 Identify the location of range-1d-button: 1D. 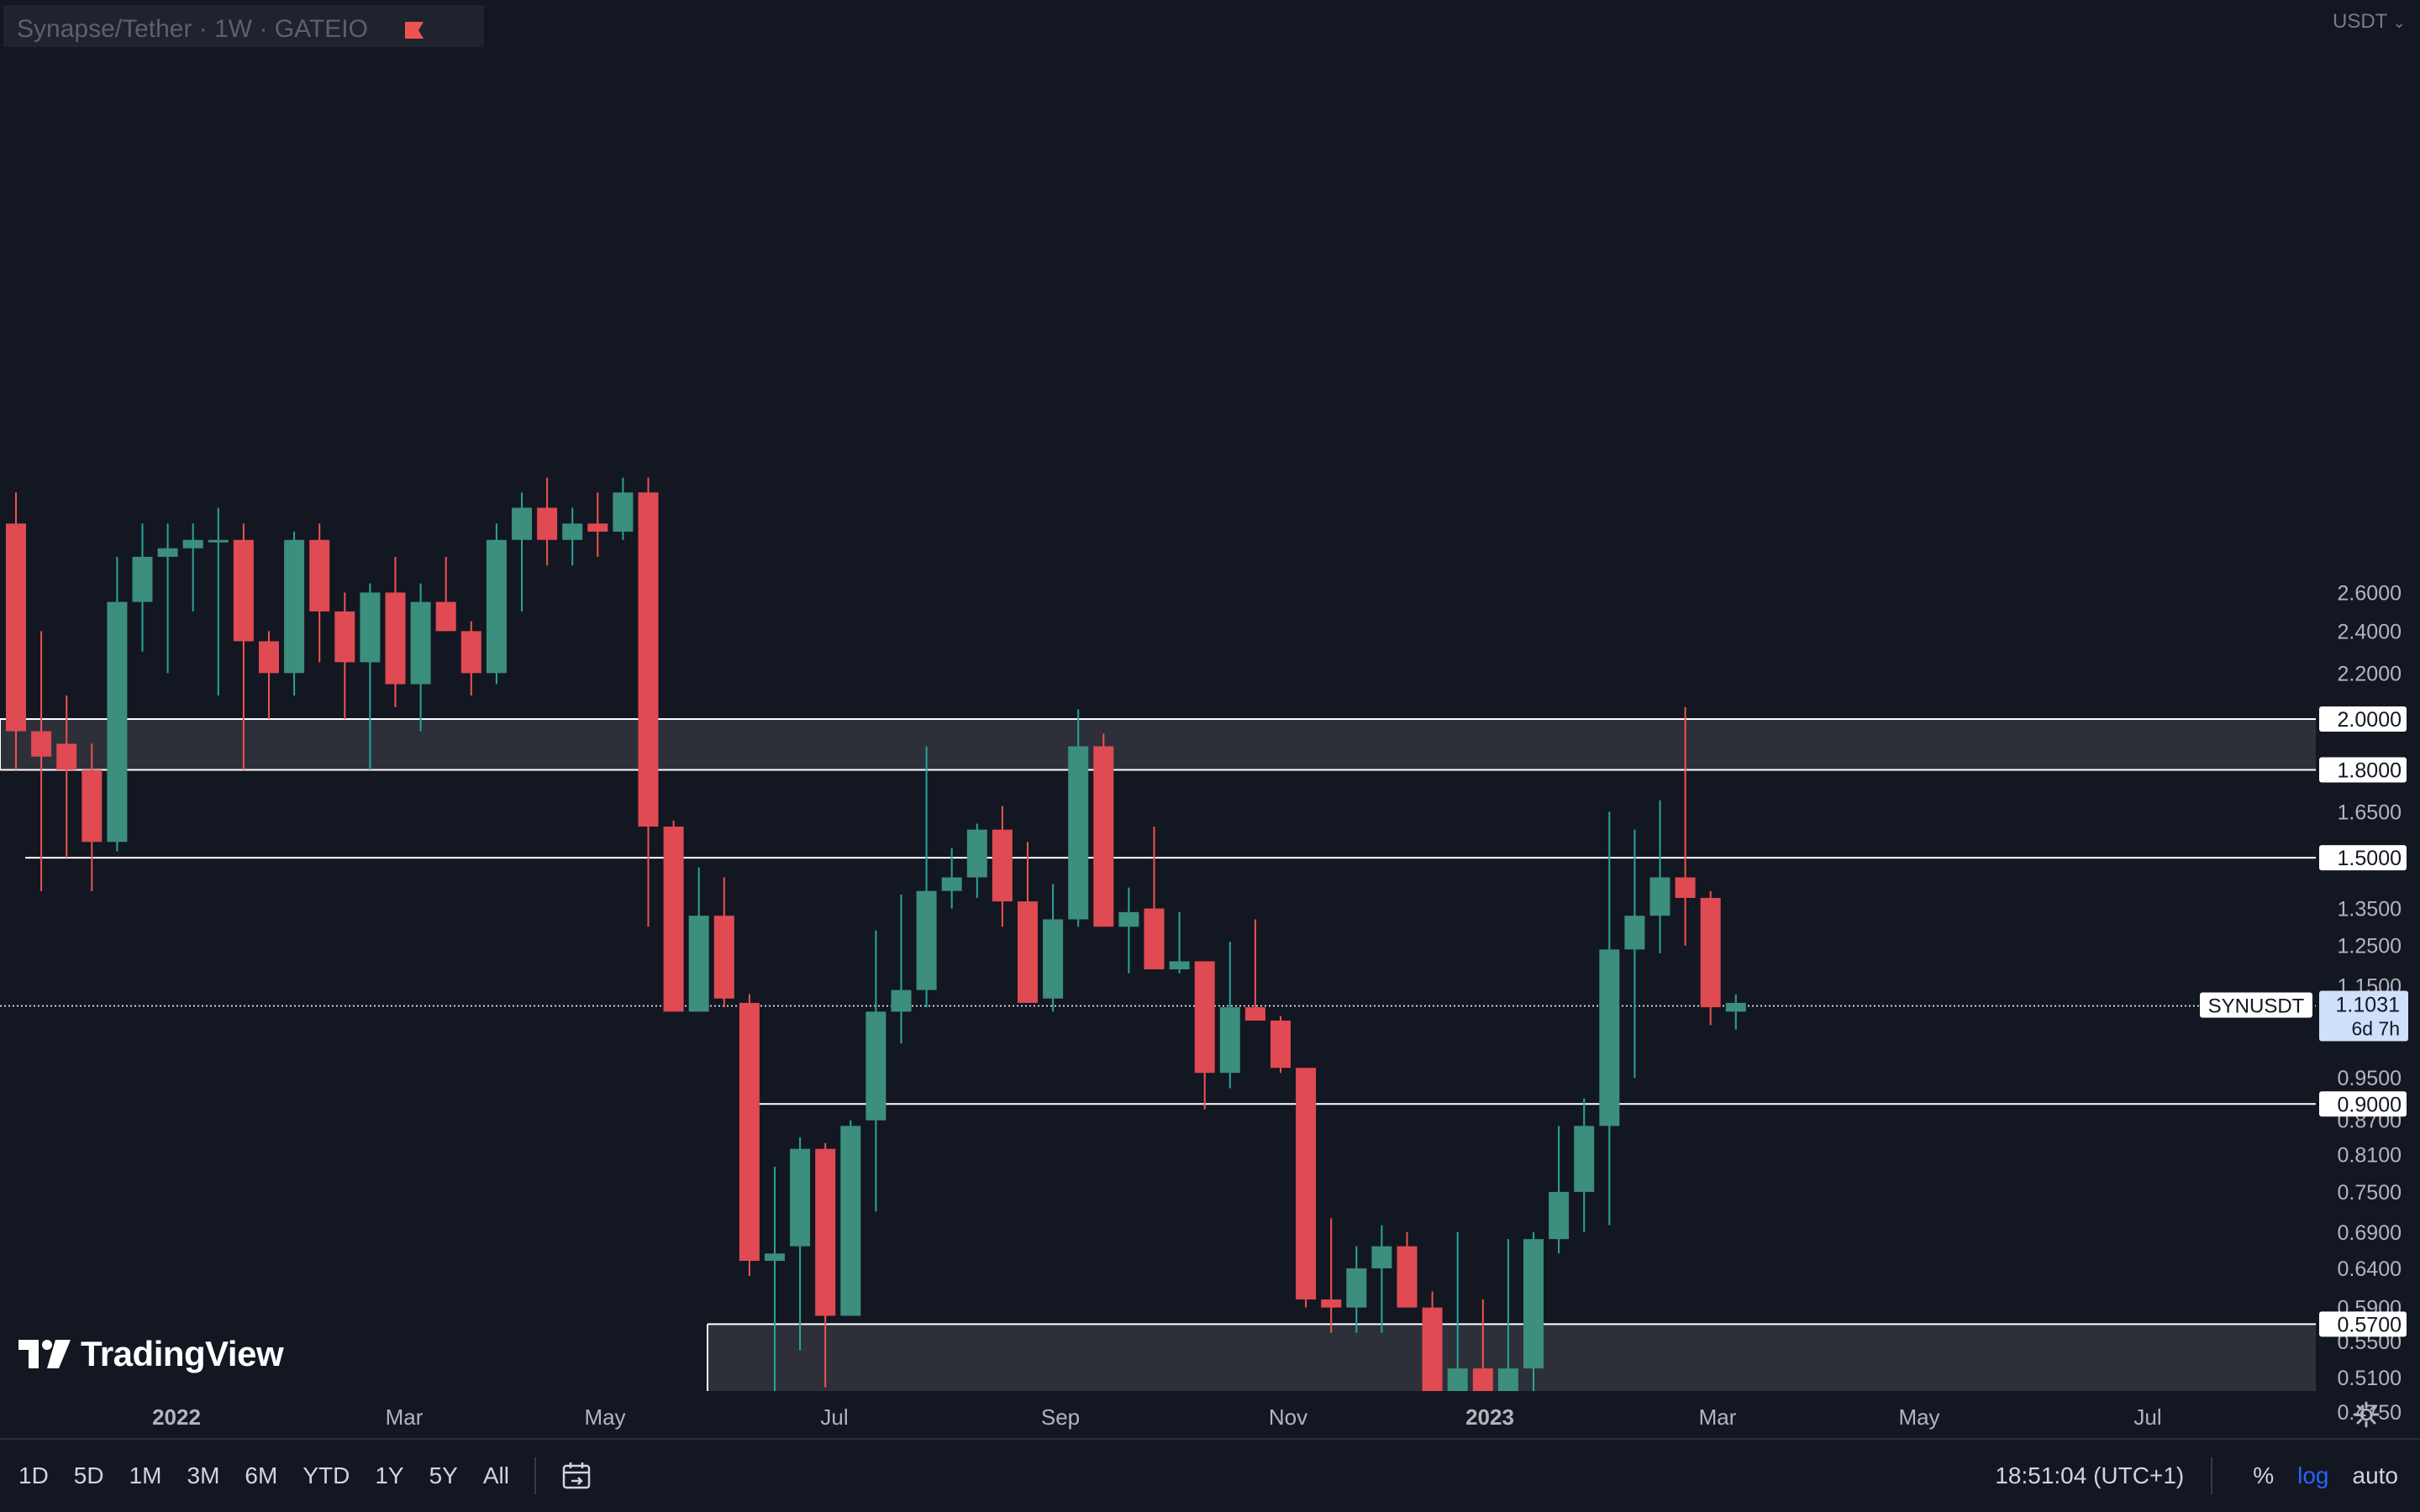
(34, 1475).